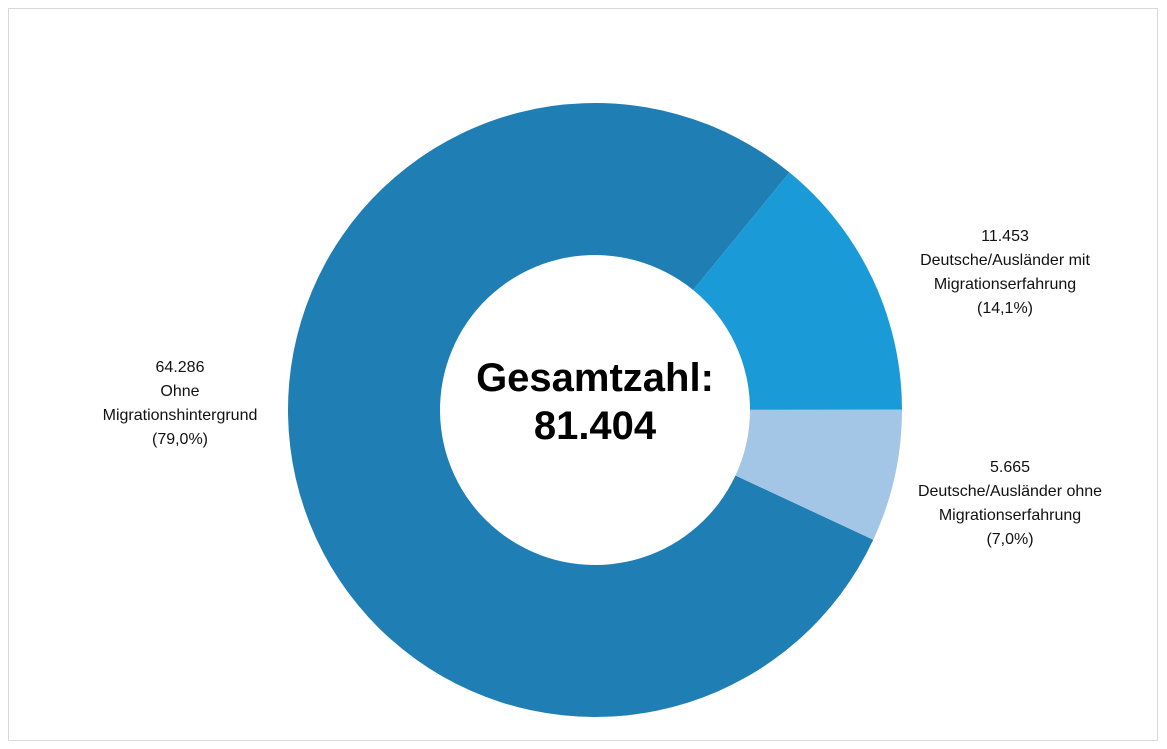 This screenshot has width=1167, height=749. Describe the element at coordinates (1005, 308) in the screenshot. I see `percent-label: (14,1%)` at that location.